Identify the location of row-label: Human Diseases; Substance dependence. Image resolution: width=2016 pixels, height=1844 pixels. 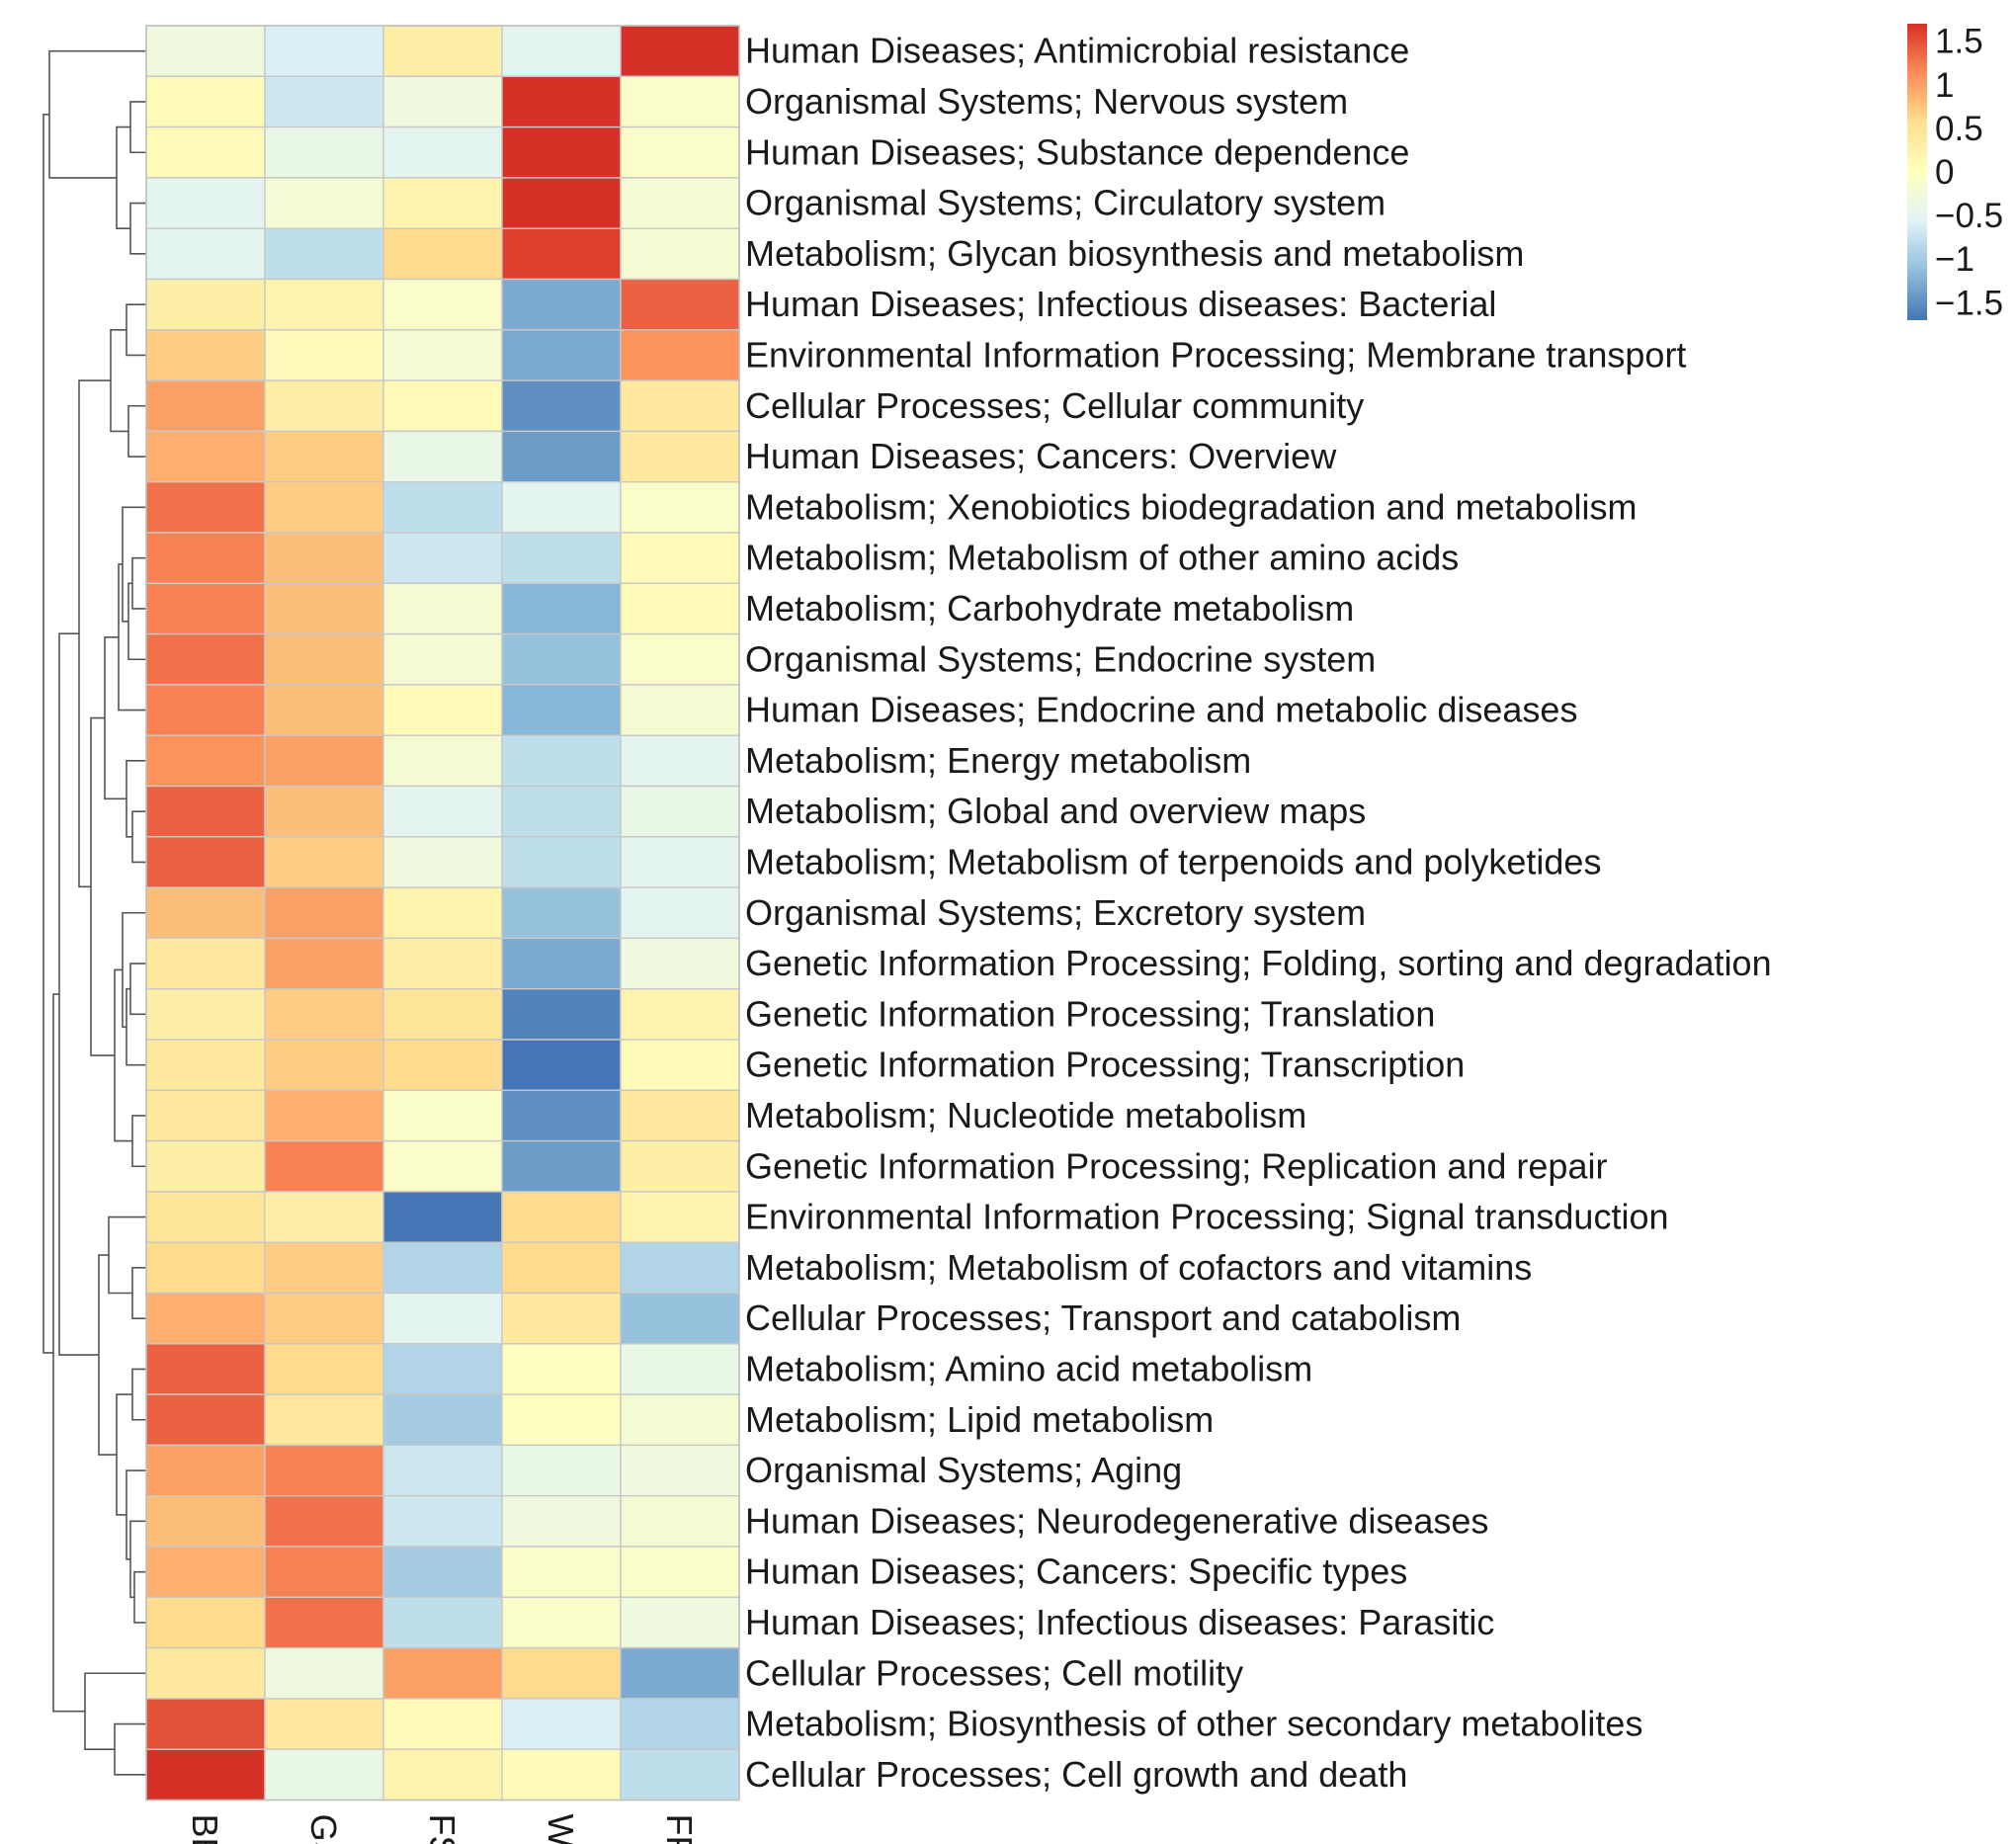
(1077, 151).